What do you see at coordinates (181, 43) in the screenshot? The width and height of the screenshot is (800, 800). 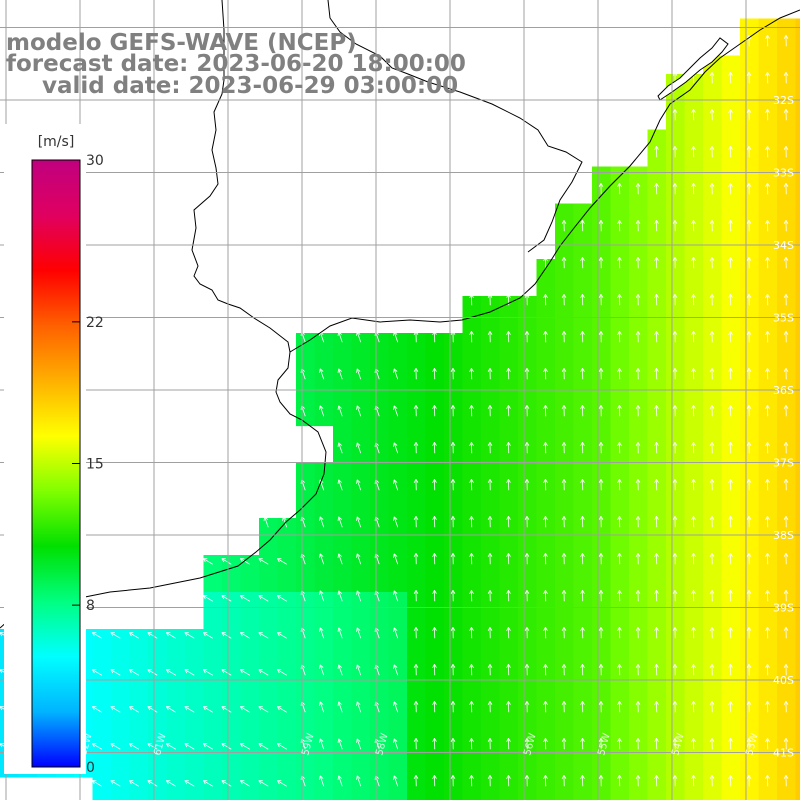 I see `map-title-model: modelo GEFS-WAVE (NCEP)` at bounding box center [181, 43].